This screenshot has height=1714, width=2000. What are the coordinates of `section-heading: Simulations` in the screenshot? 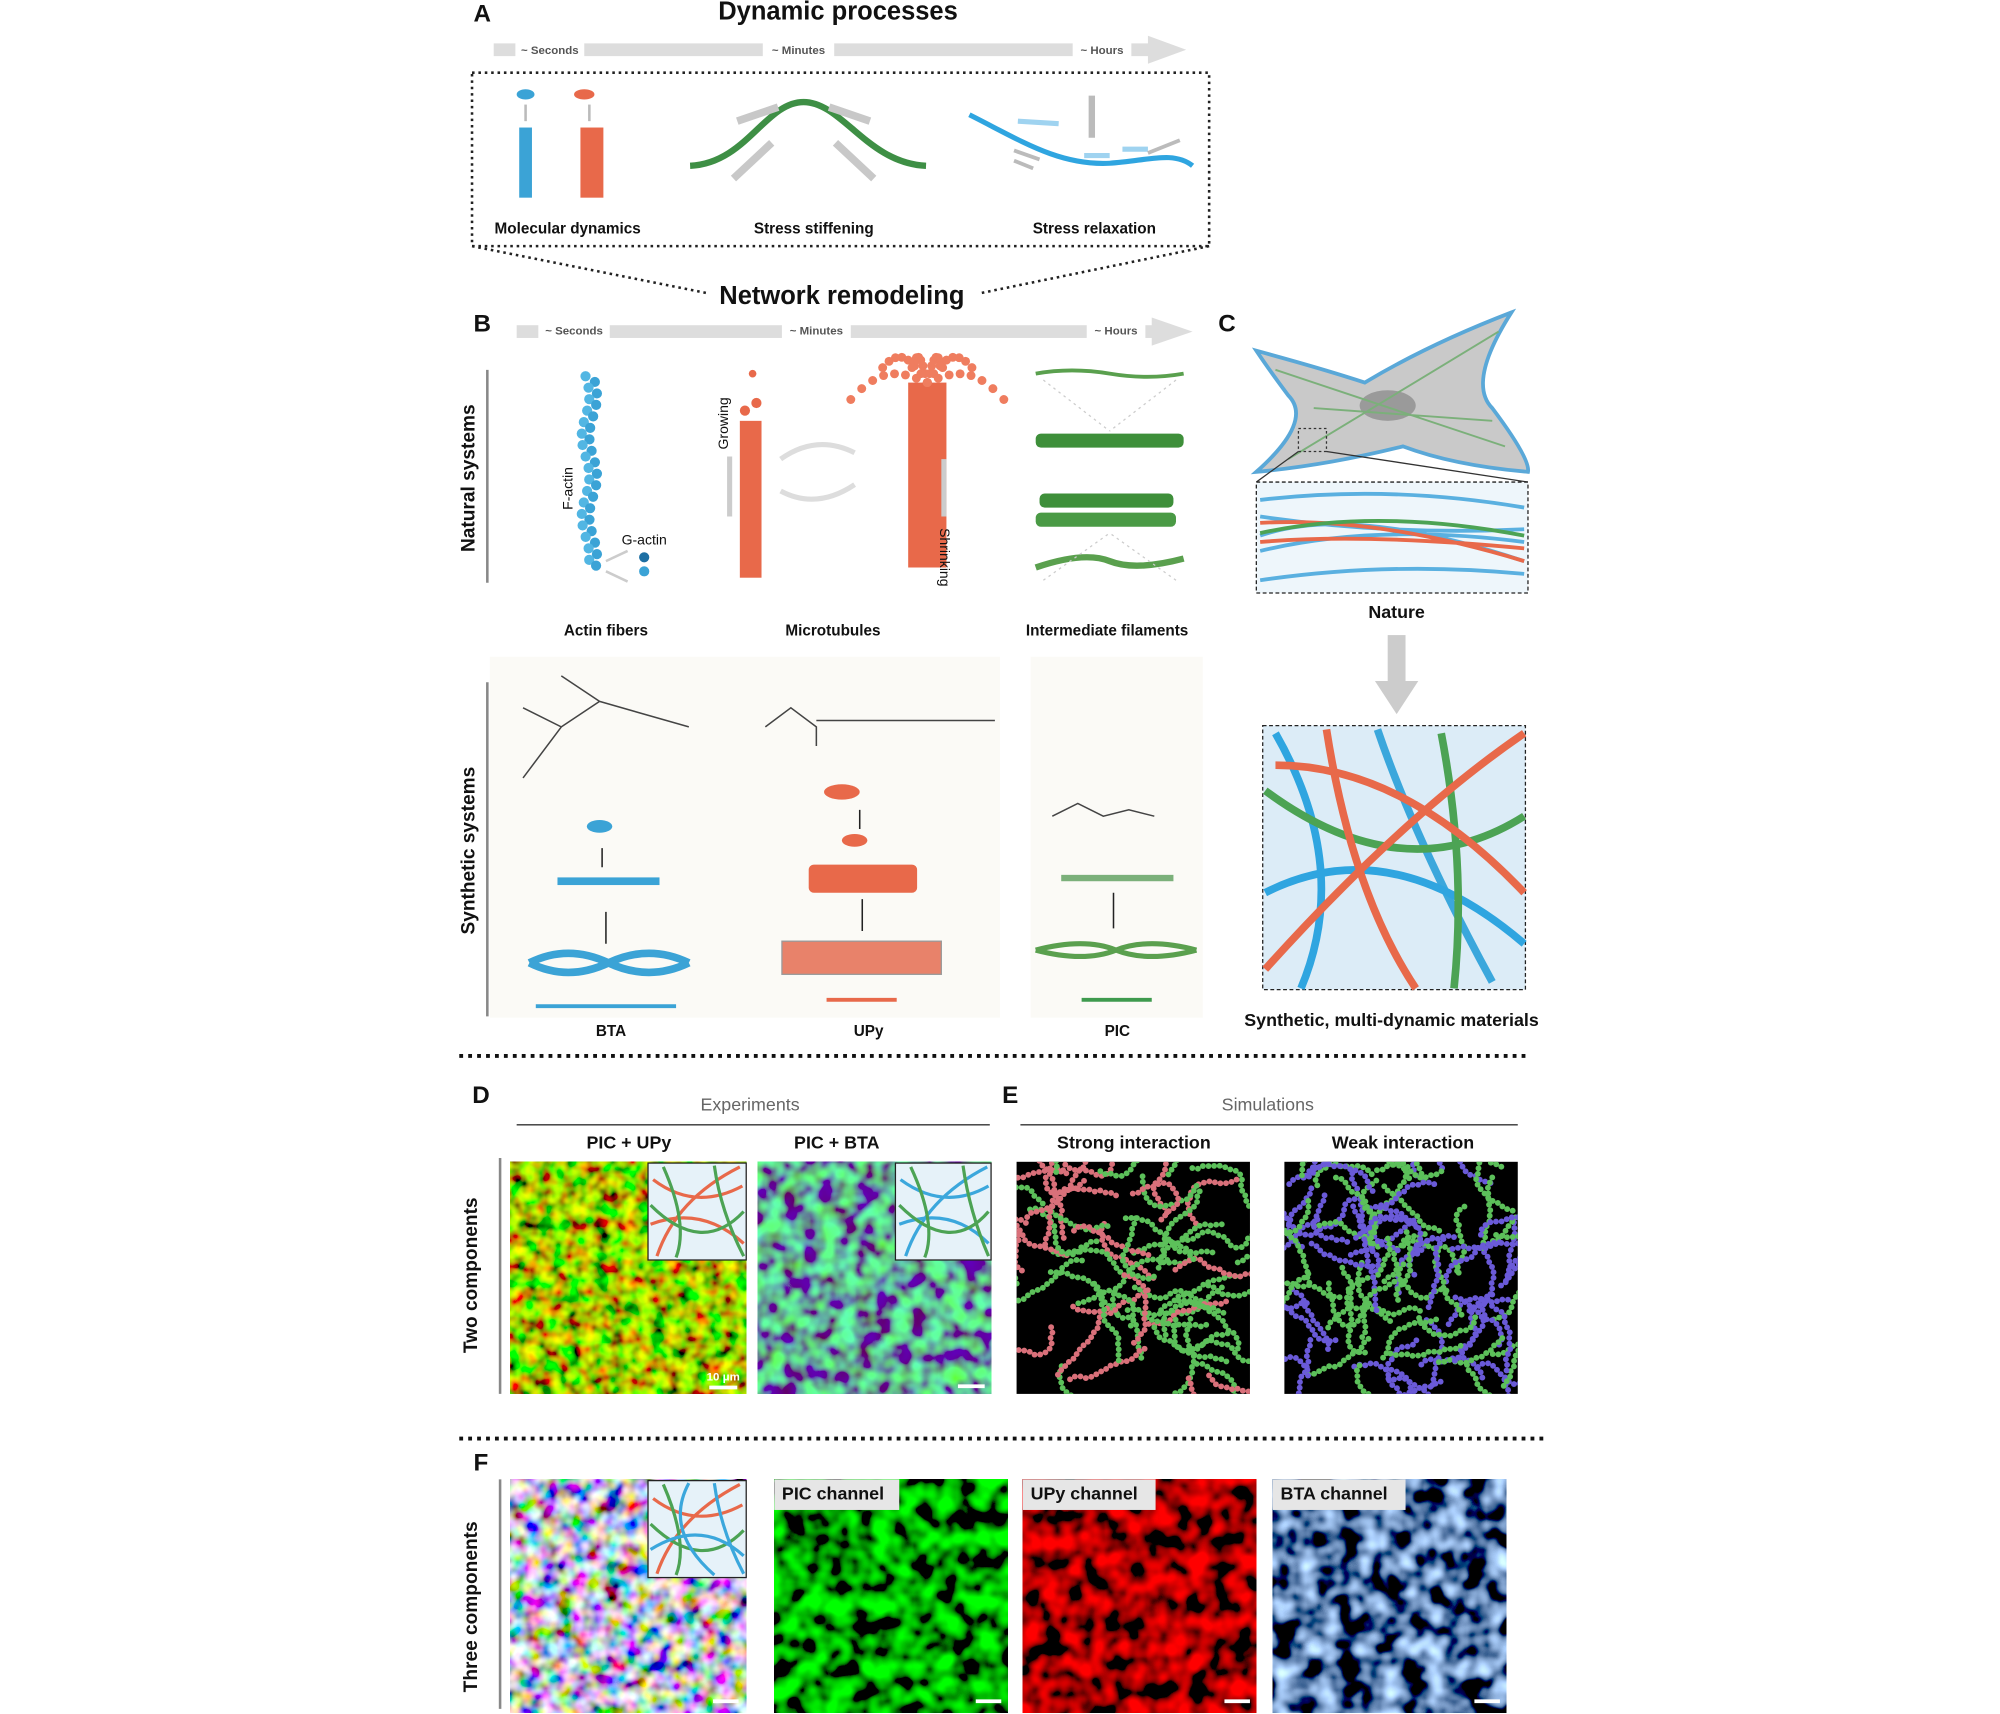 It's located at (1268, 1104).